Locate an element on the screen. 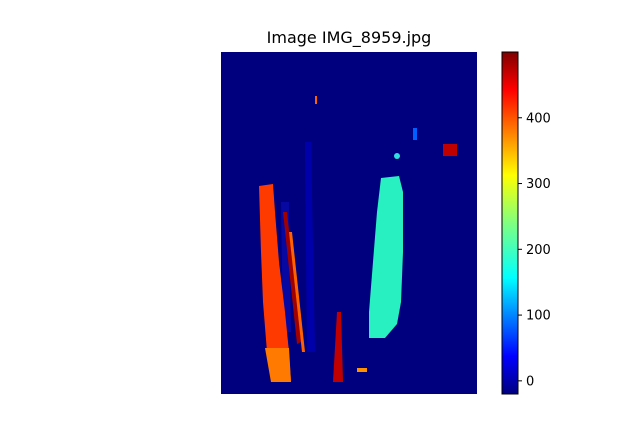 The height and width of the screenshot is (443, 640). blue-streak-mid is located at coordinates (310, 247).